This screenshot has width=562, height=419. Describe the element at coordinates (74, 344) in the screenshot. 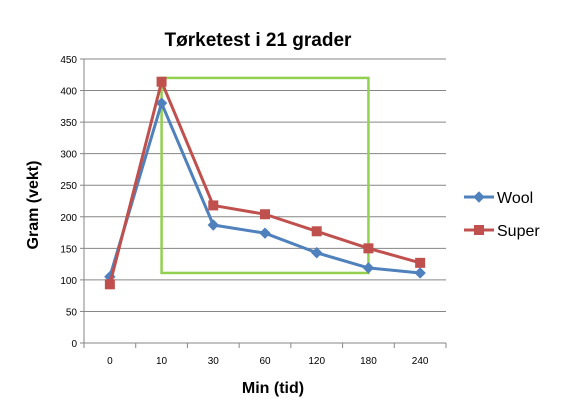

I see `y-tick-label: 0` at that location.